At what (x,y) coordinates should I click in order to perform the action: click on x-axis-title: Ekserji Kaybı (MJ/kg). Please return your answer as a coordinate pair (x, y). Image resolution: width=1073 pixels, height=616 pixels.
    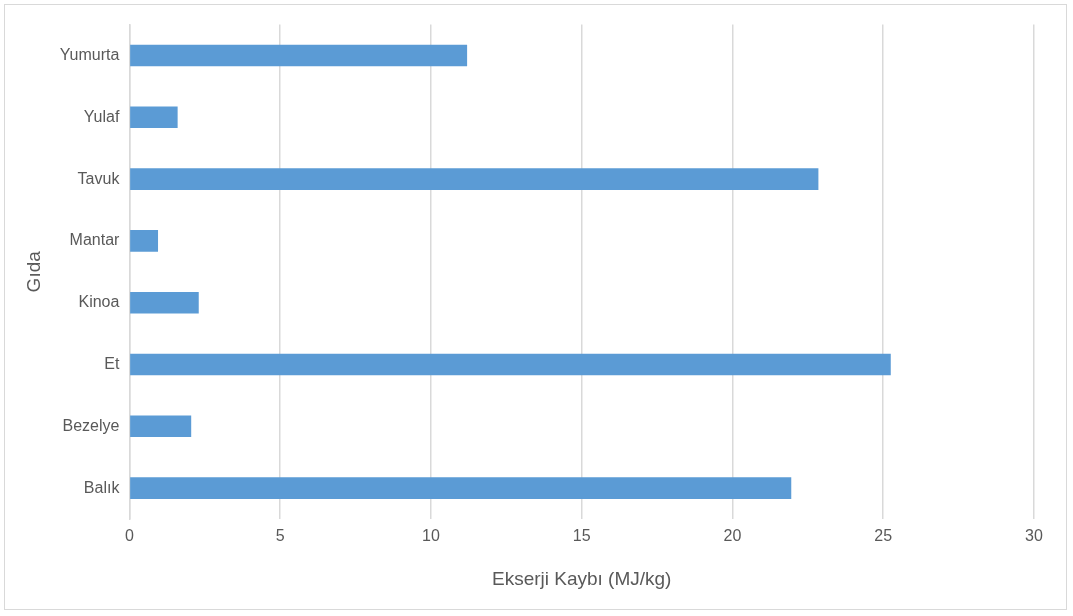
    Looking at the image, I should click on (581, 578).